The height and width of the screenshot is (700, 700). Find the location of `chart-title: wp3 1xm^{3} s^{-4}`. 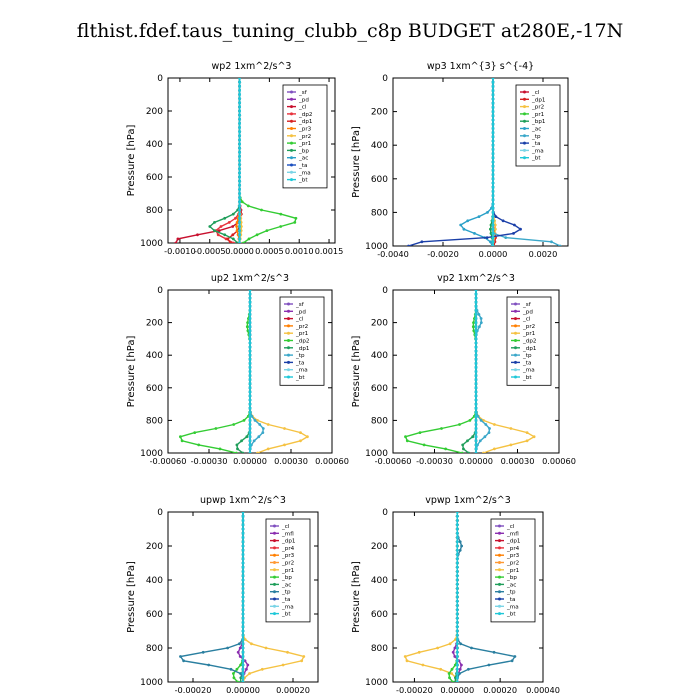

chart-title: wp3 1xm^{3} s^{-4} is located at coordinates (480, 66).